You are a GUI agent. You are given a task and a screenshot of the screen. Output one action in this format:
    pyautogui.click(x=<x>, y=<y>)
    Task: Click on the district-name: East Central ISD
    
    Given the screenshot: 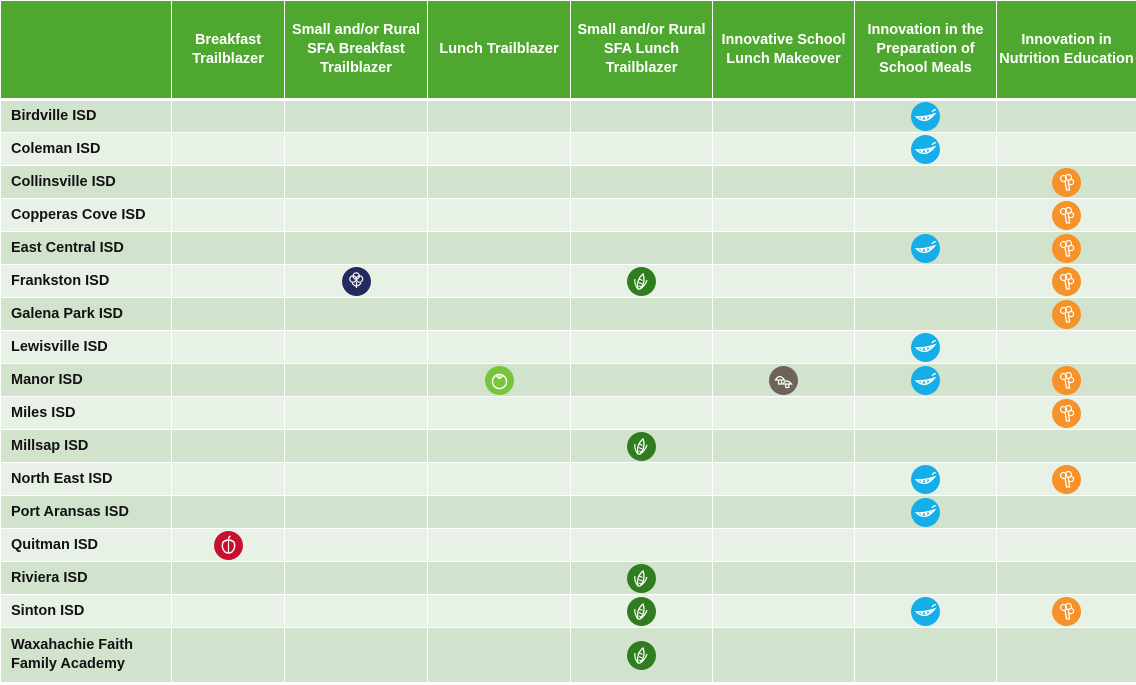 What is the action you would take?
    pyautogui.click(x=86, y=248)
    